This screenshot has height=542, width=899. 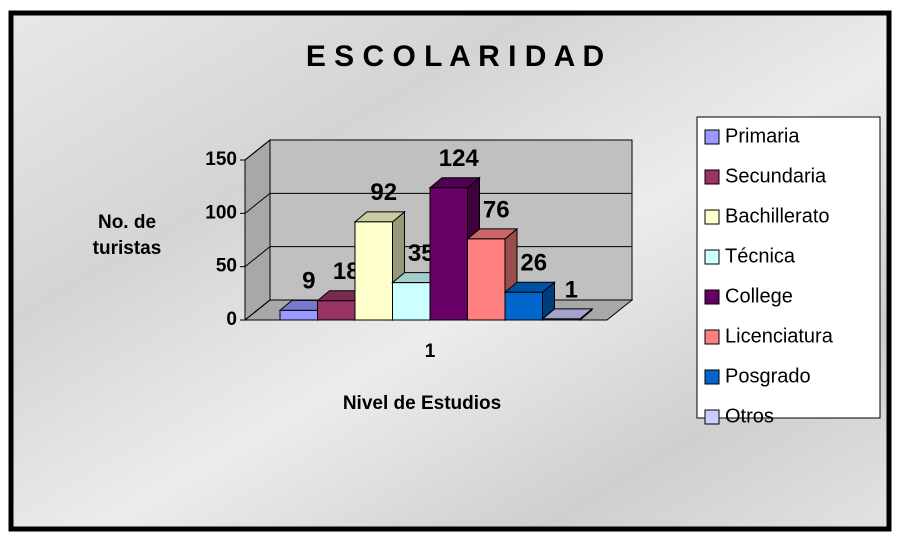 I want to click on legend-label: College, so click(x=759, y=296).